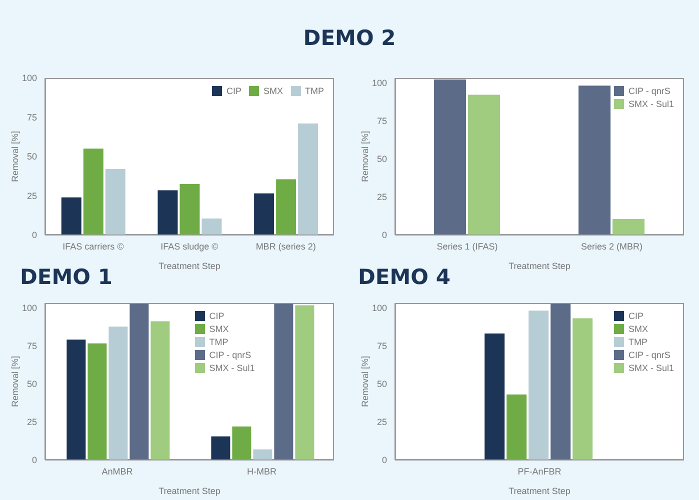 This screenshot has height=500, width=699. What do you see at coordinates (189, 246) in the screenshot?
I see `x-tick-label: IFAS sludge ©` at bounding box center [189, 246].